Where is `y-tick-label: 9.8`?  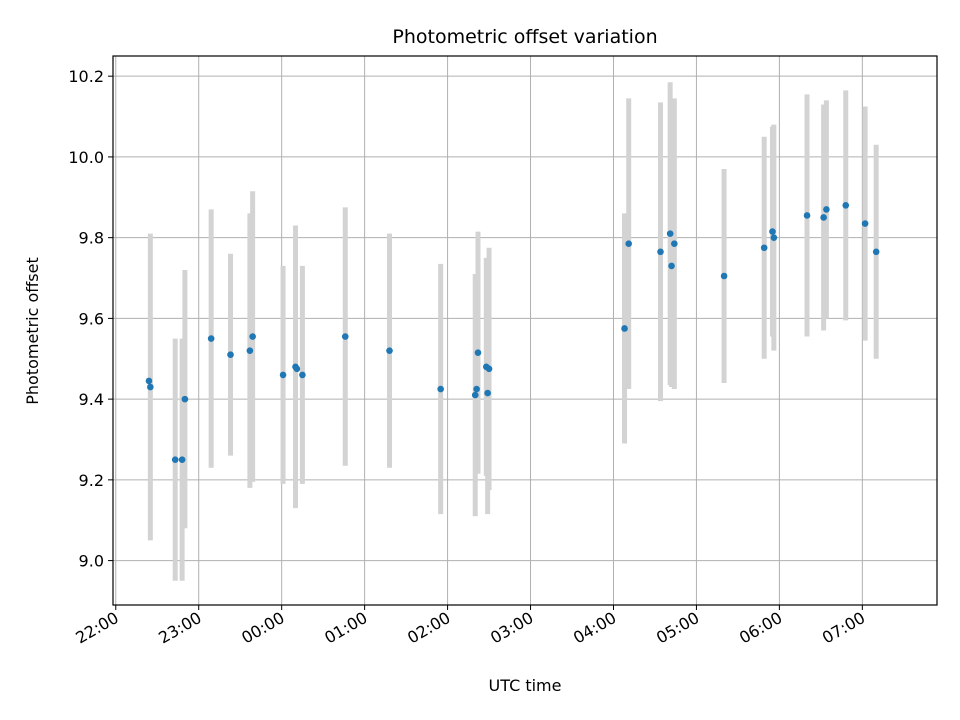 y-tick-label: 9.8 is located at coordinates (91, 238).